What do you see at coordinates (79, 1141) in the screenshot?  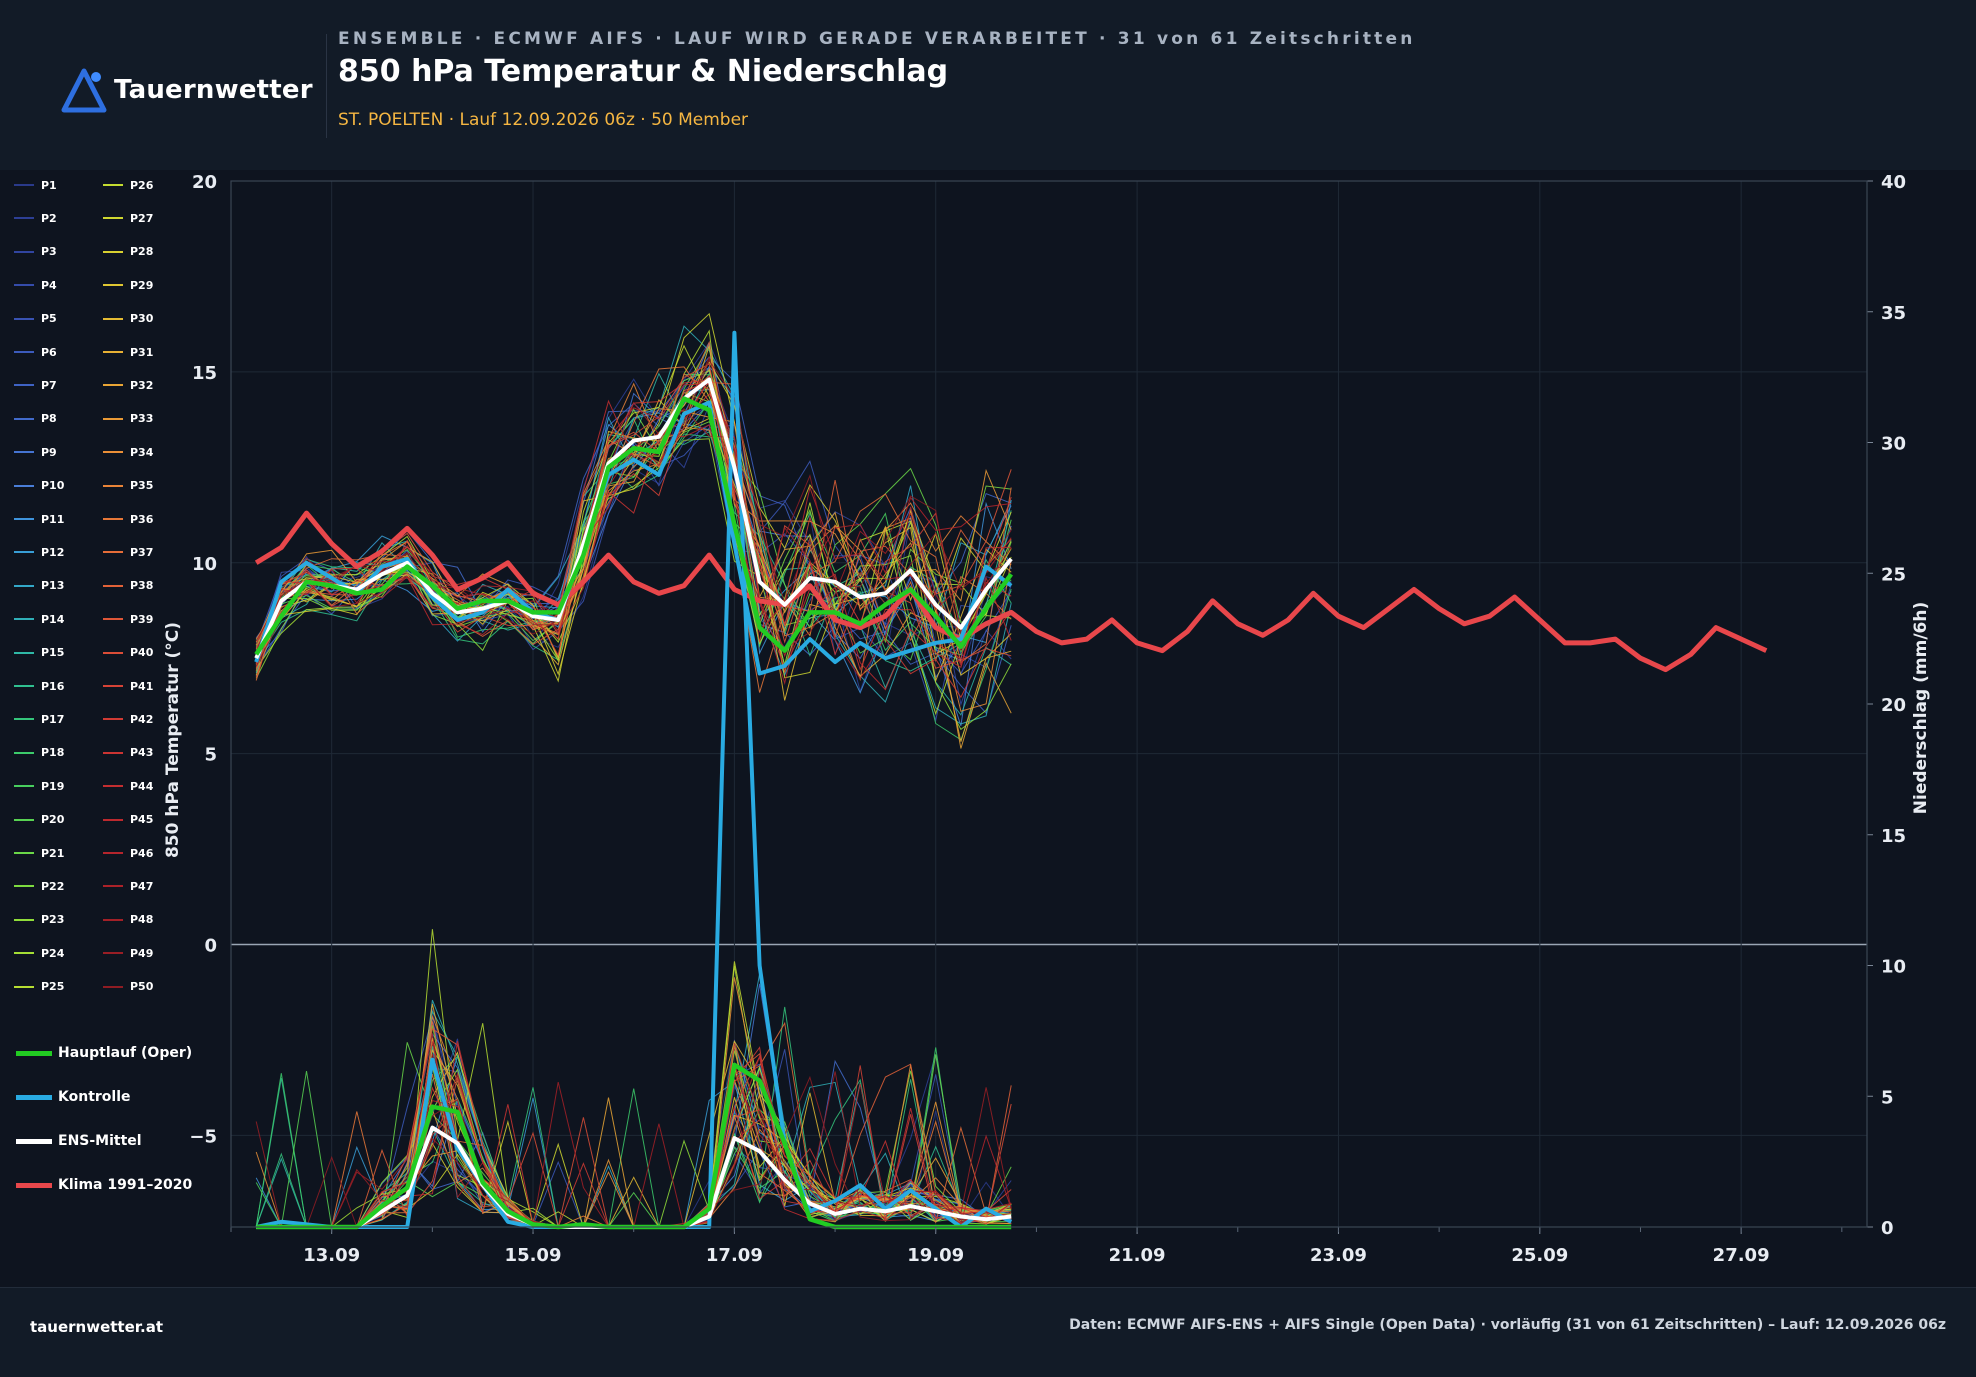 I see `legend-item-mean: ENS-Mittel` at bounding box center [79, 1141].